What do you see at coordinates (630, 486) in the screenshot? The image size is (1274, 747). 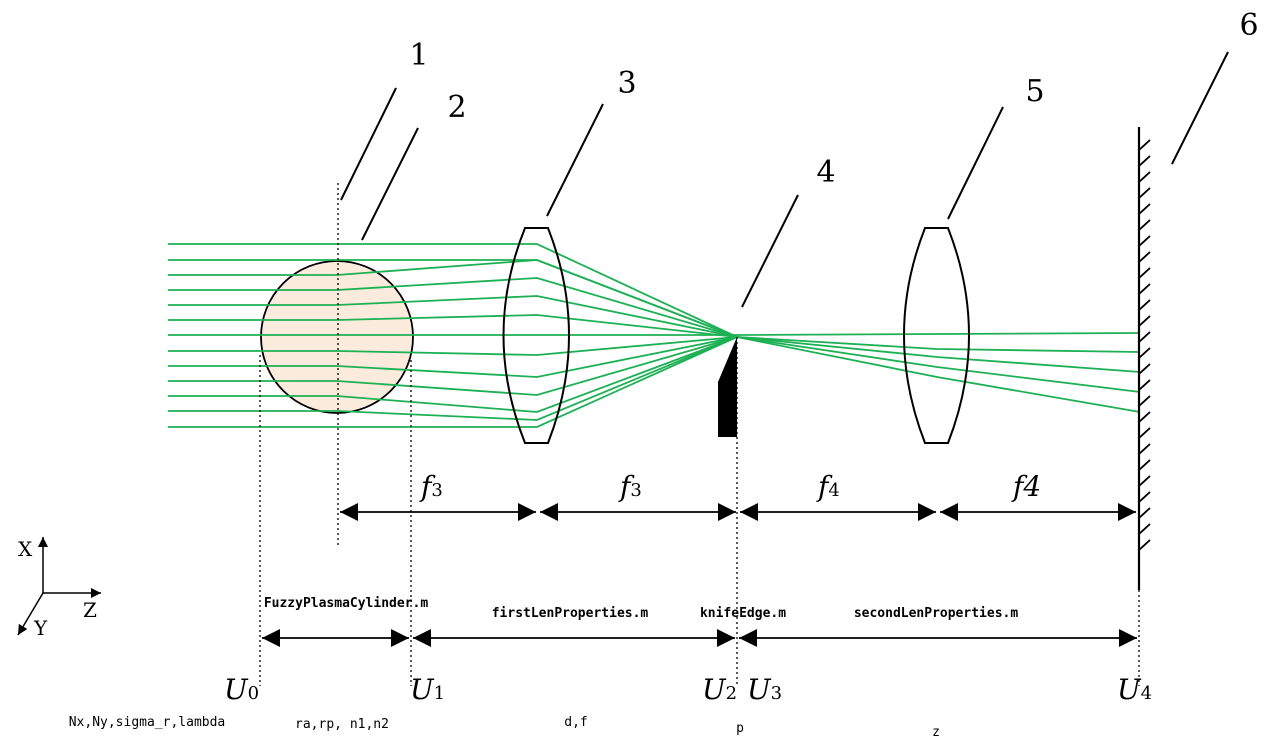 I see `focal-label-f3-b: f3` at bounding box center [630, 486].